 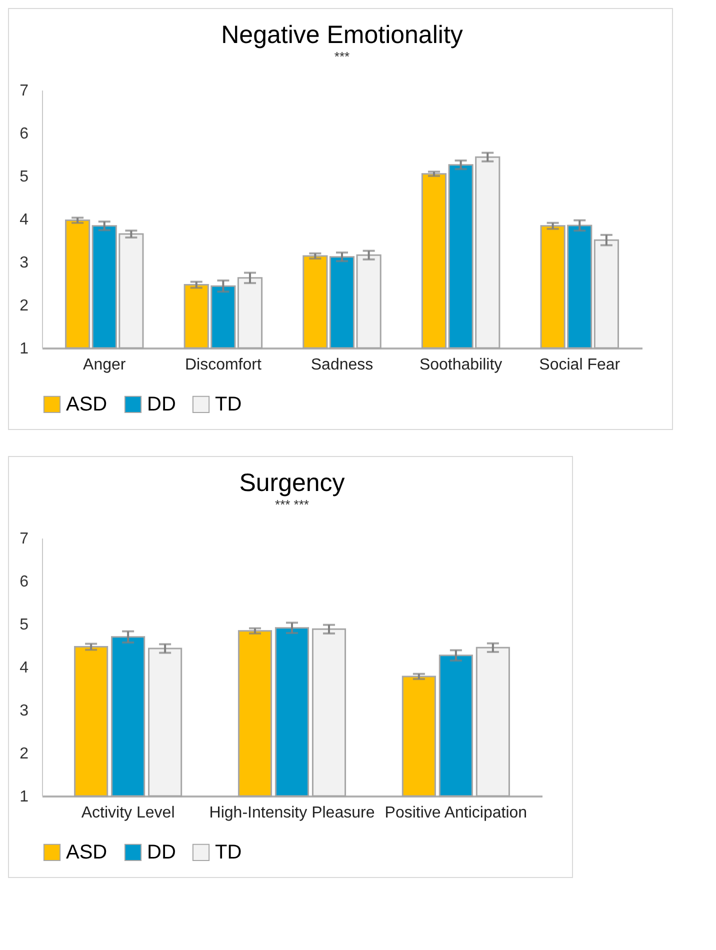 What do you see at coordinates (292, 813) in the screenshot?
I see `x-tick-label: High-Intensity Pleasure` at bounding box center [292, 813].